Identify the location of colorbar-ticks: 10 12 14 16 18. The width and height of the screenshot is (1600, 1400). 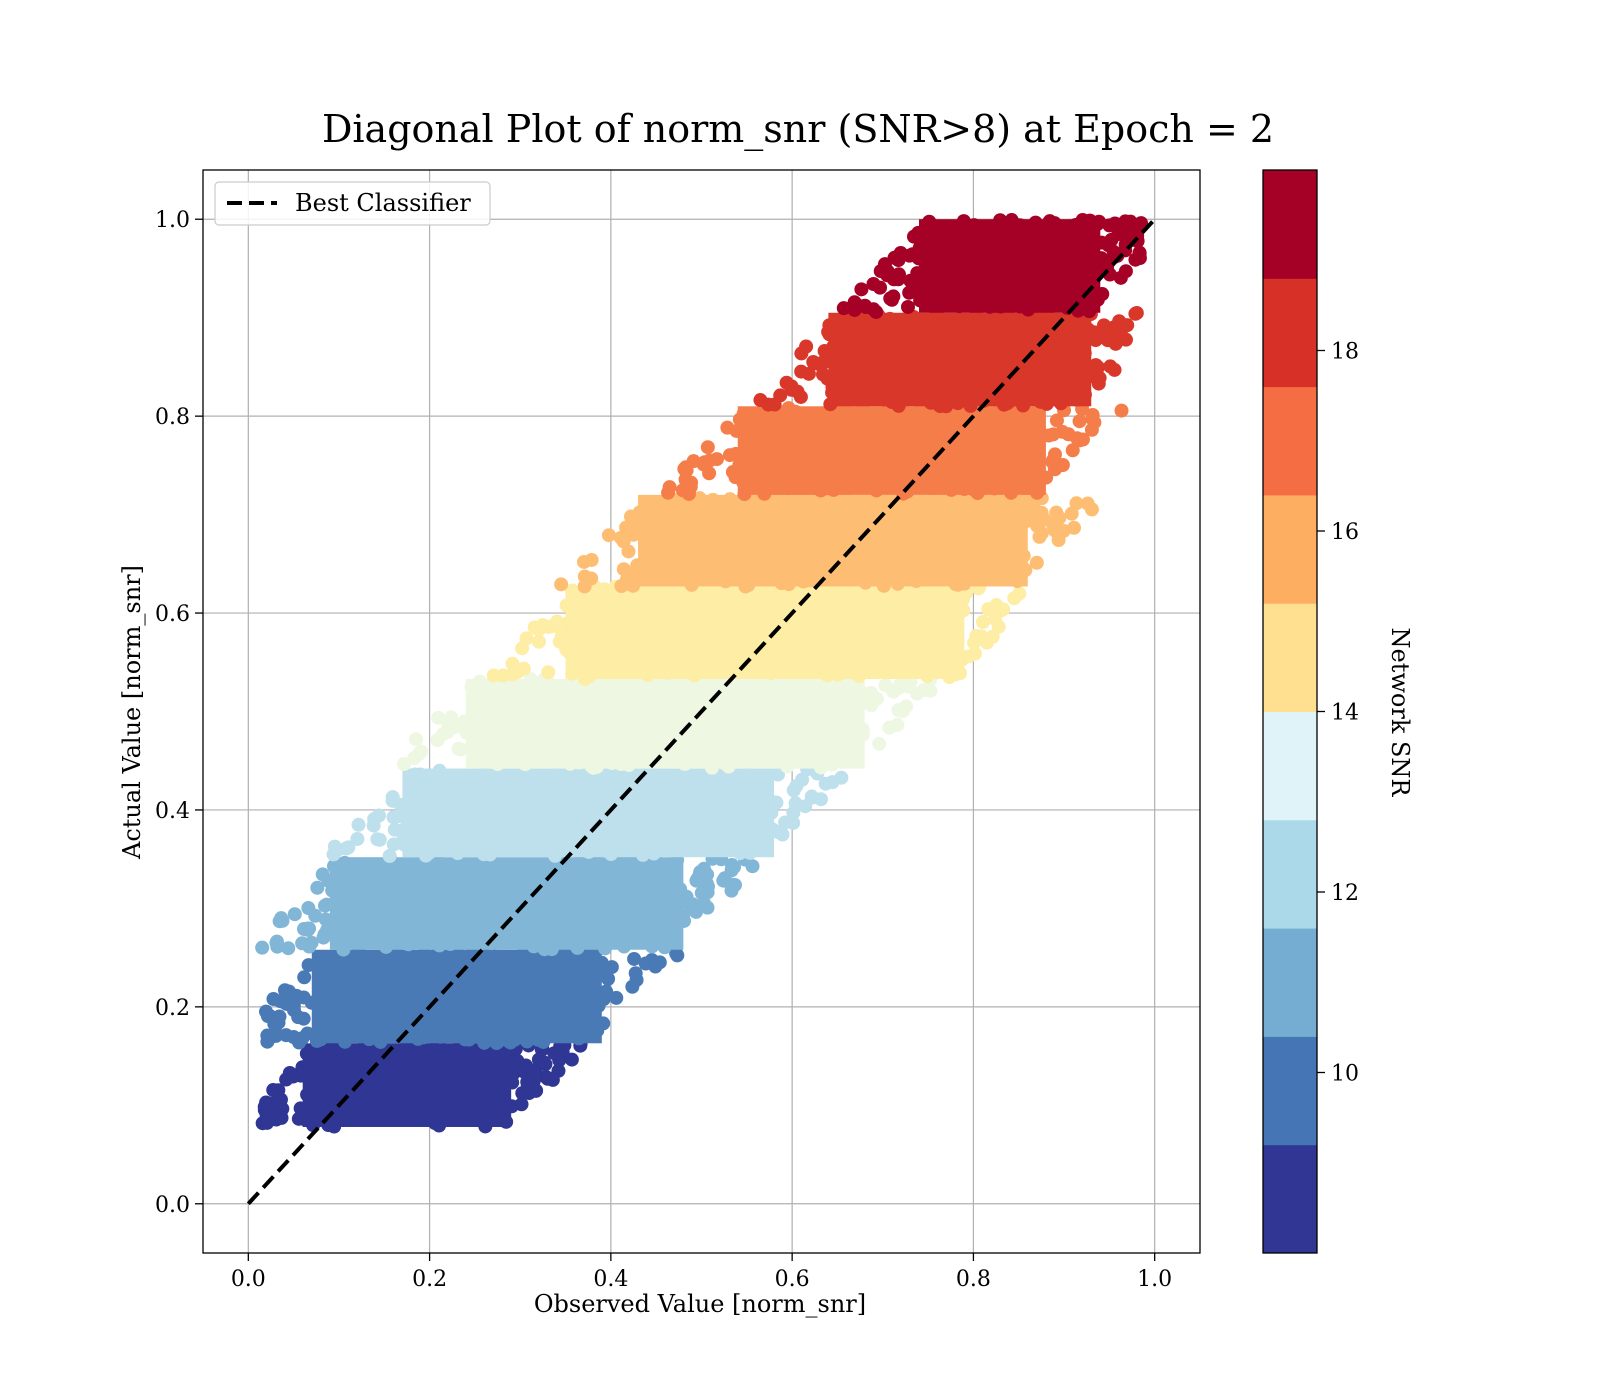
(1338, 713).